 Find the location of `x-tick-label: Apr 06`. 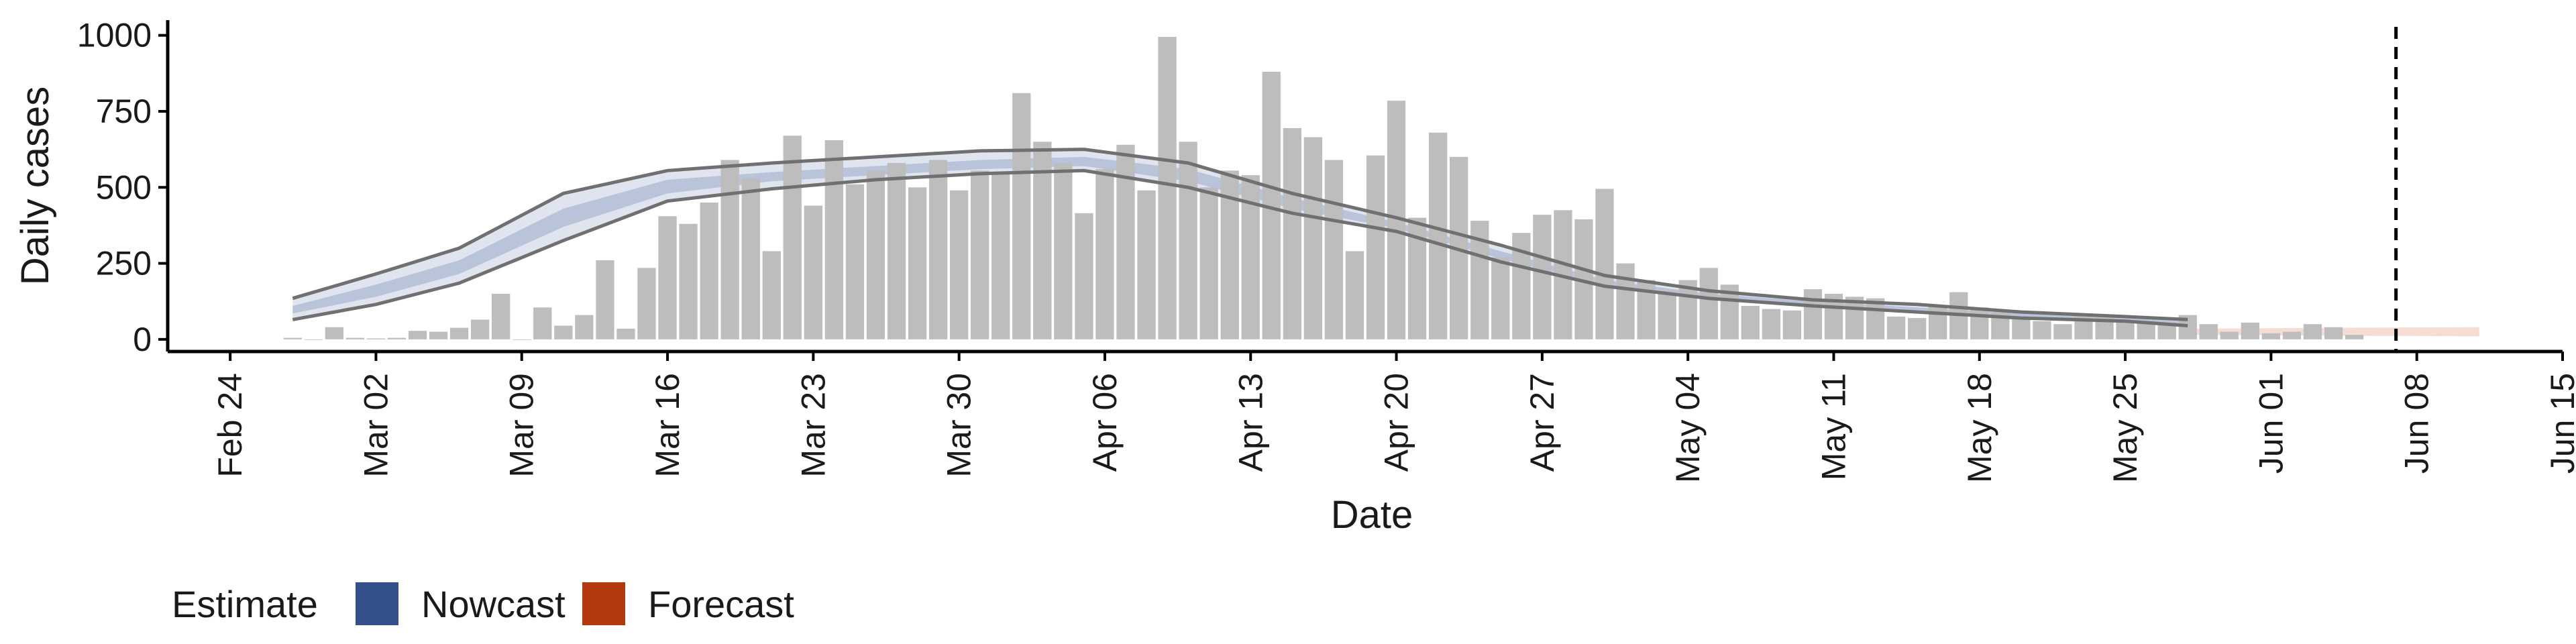

x-tick-label: Apr 06 is located at coordinates (1105, 422).